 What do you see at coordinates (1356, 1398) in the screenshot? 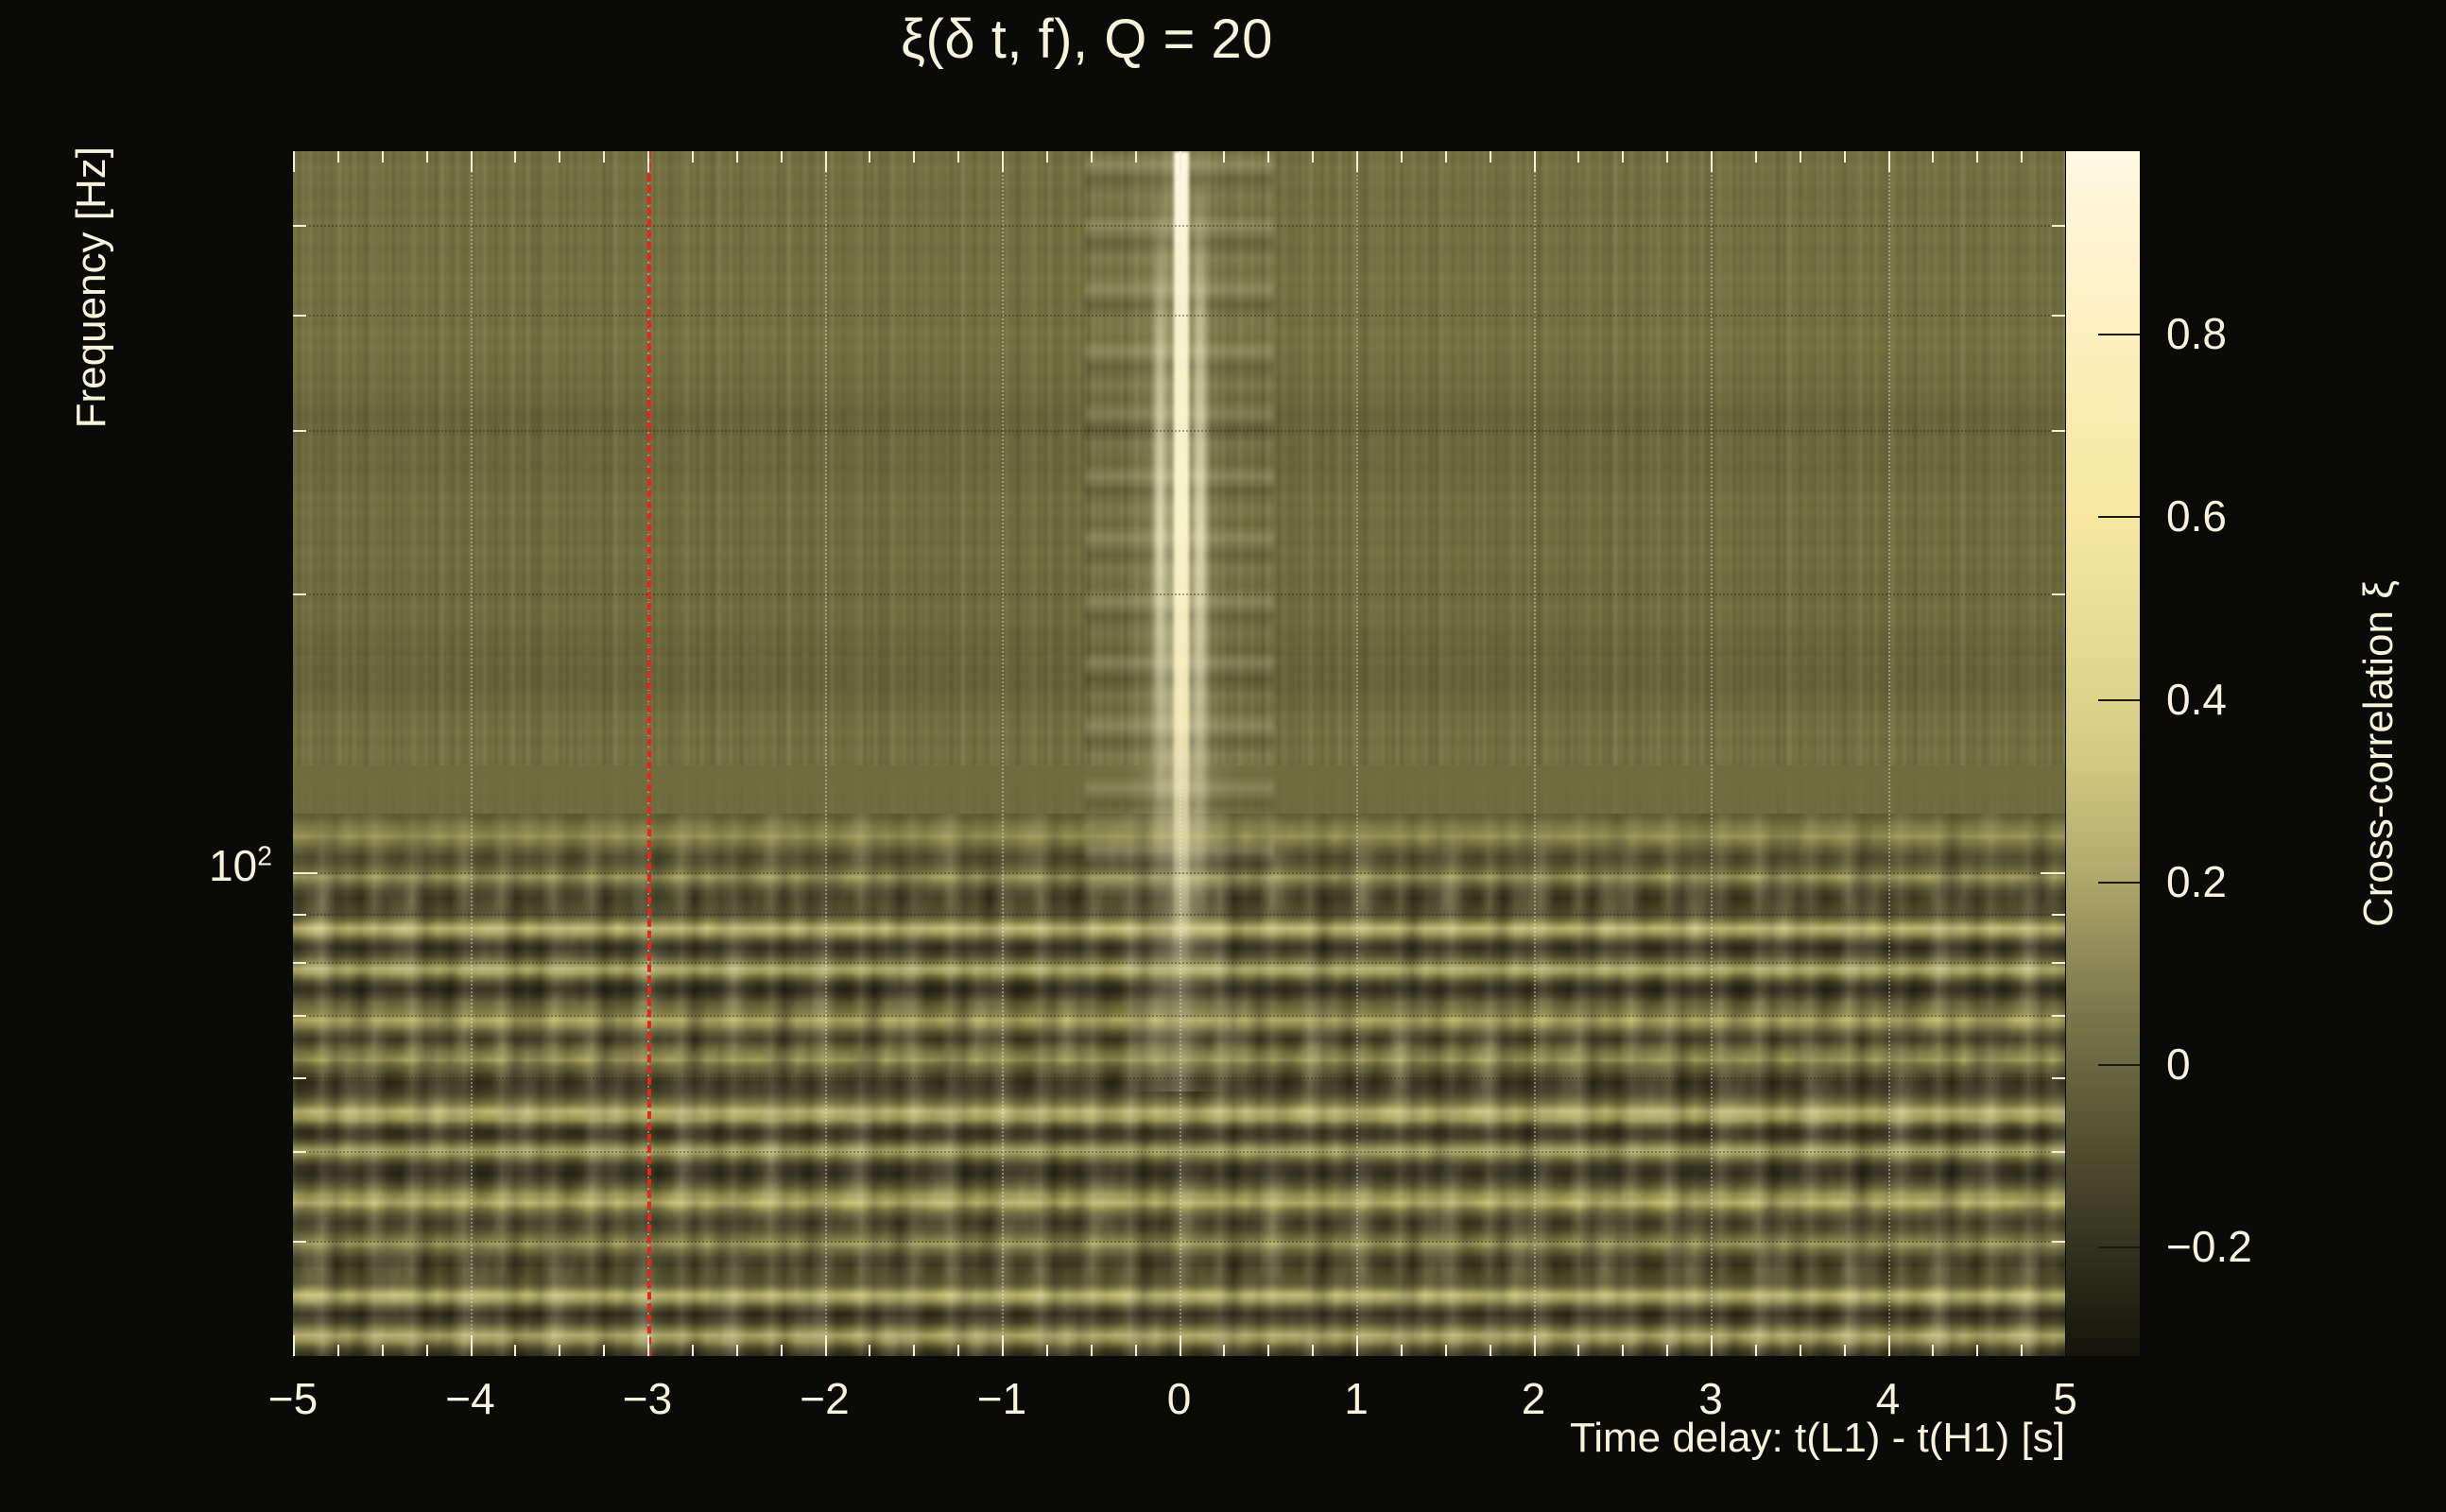
I see `x-axis-tick-label: 1` at bounding box center [1356, 1398].